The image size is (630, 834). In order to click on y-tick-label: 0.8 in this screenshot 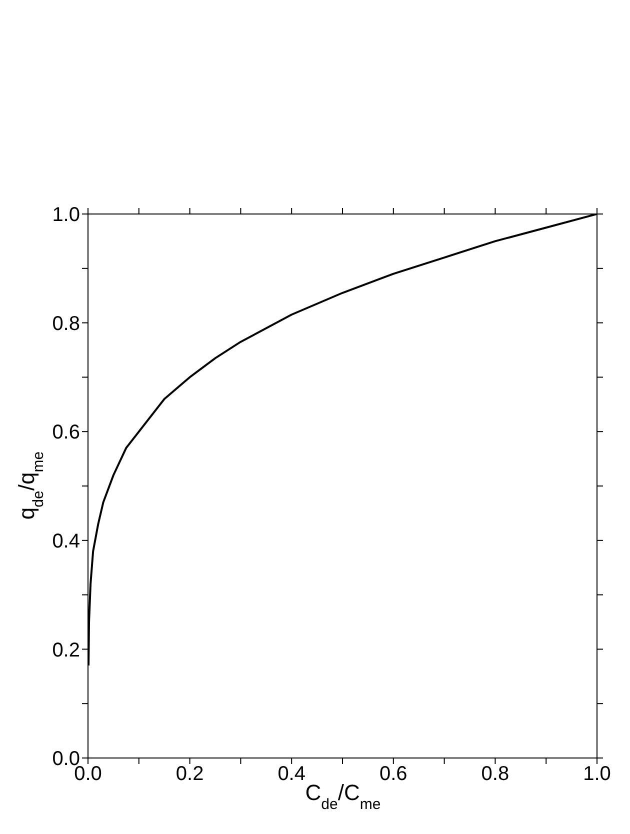, I will do `click(66, 323)`.